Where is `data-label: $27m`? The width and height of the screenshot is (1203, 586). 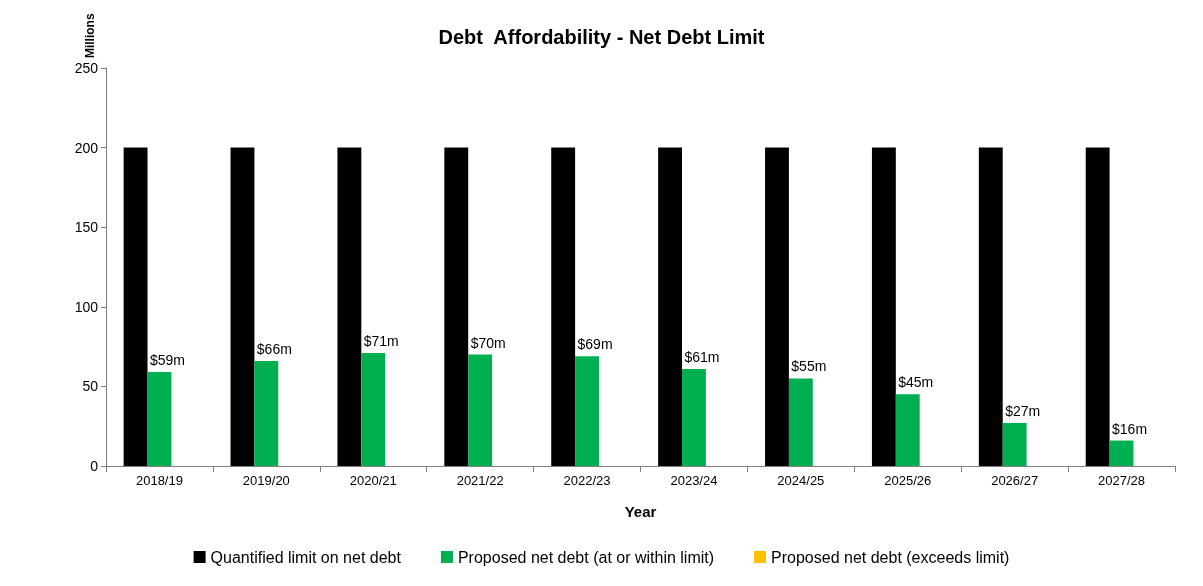 data-label: $27m is located at coordinates (1023, 411).